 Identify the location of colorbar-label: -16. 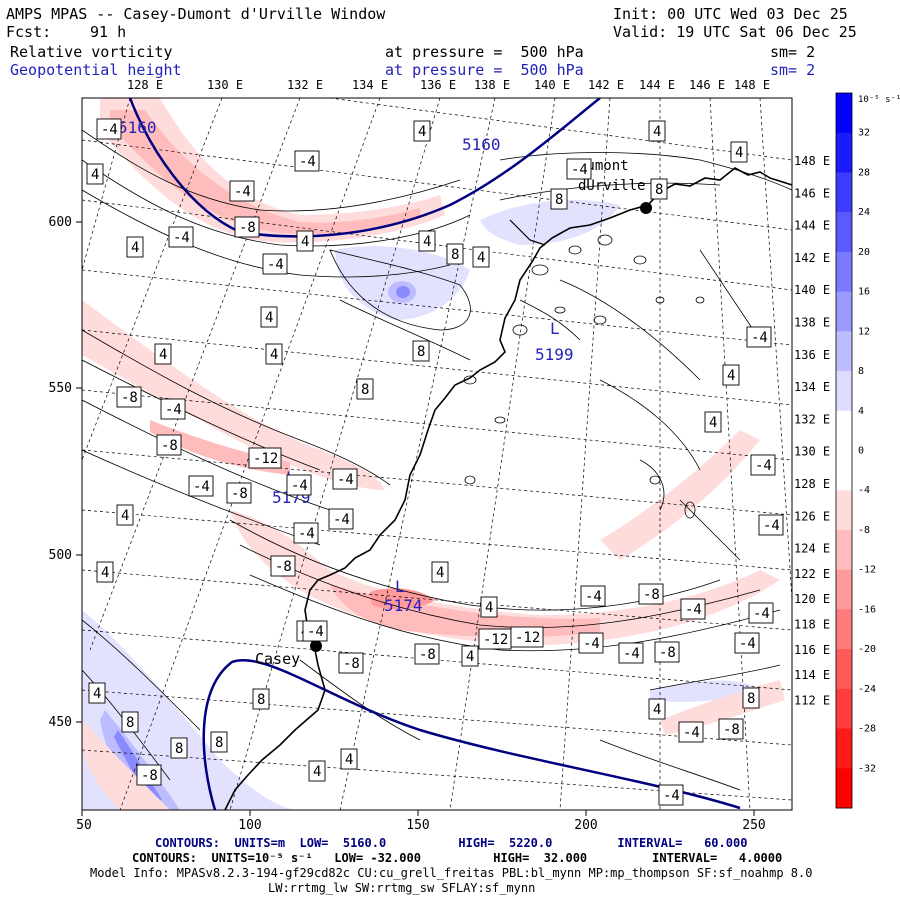
(867, 609).